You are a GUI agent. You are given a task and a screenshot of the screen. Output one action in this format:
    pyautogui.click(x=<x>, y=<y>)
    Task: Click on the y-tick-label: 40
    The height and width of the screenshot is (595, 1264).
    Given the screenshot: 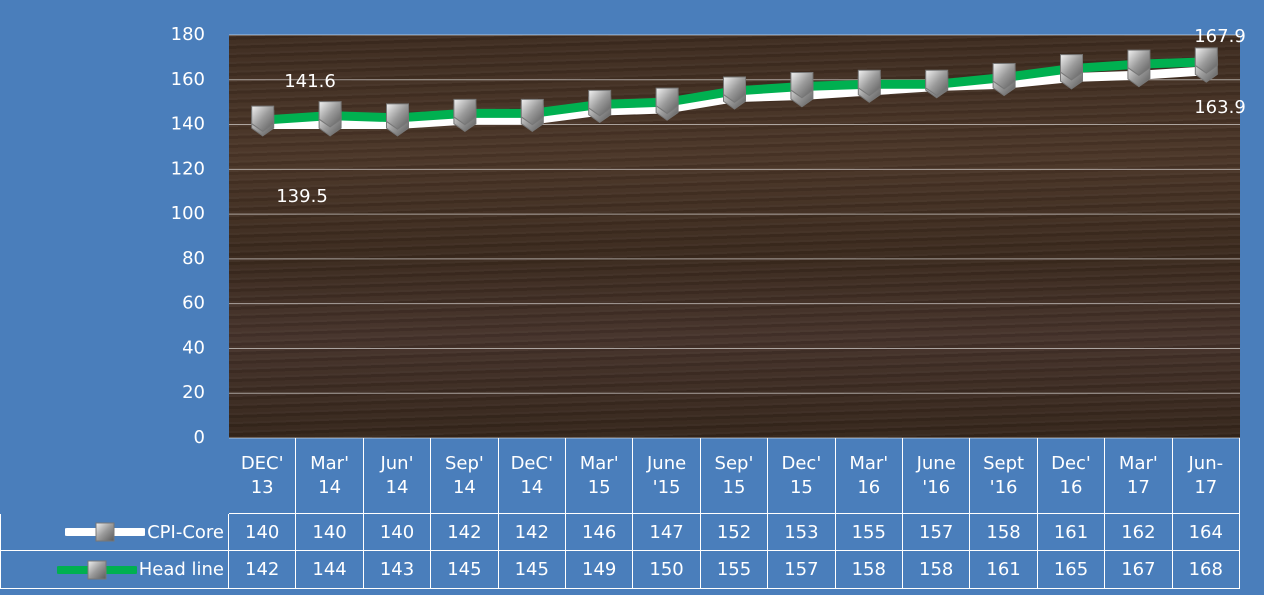 What is the action you would take?
    pyautogui.click(x=193, y=347)
    